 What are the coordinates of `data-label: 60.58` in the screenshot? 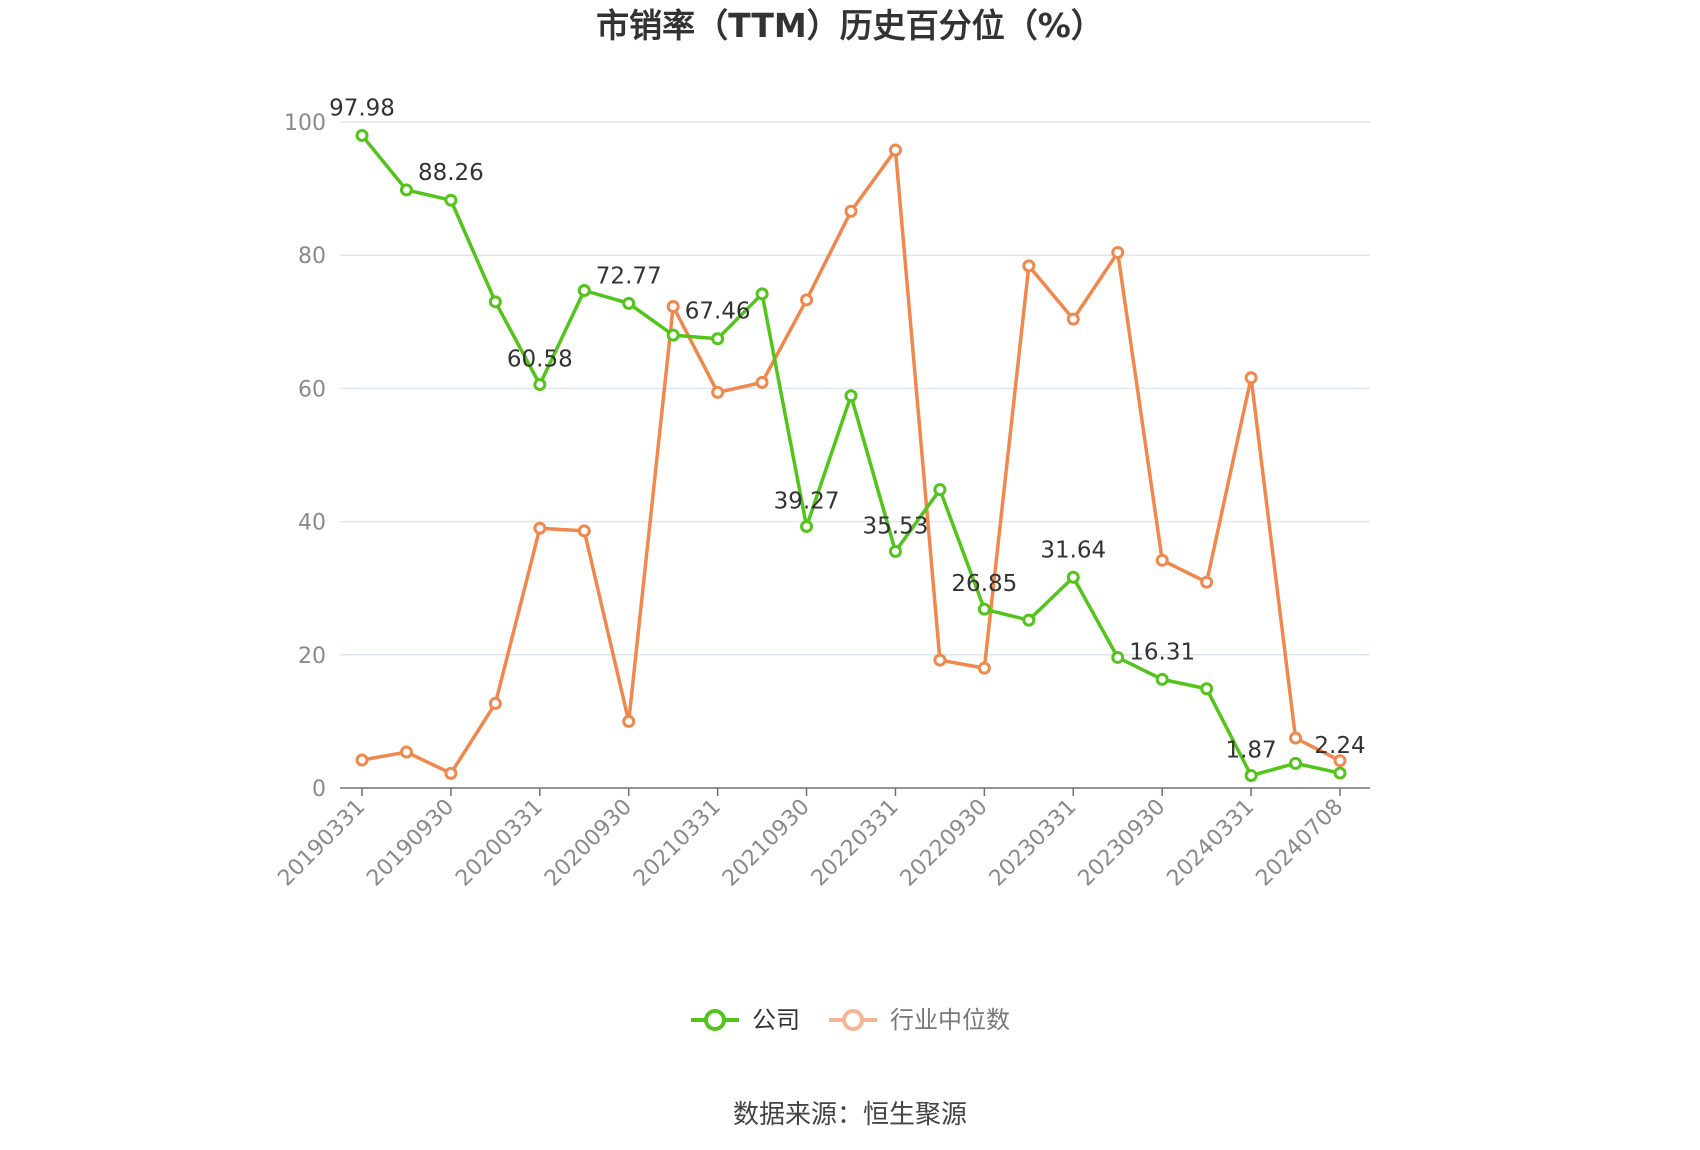 It's located at (540, 360).